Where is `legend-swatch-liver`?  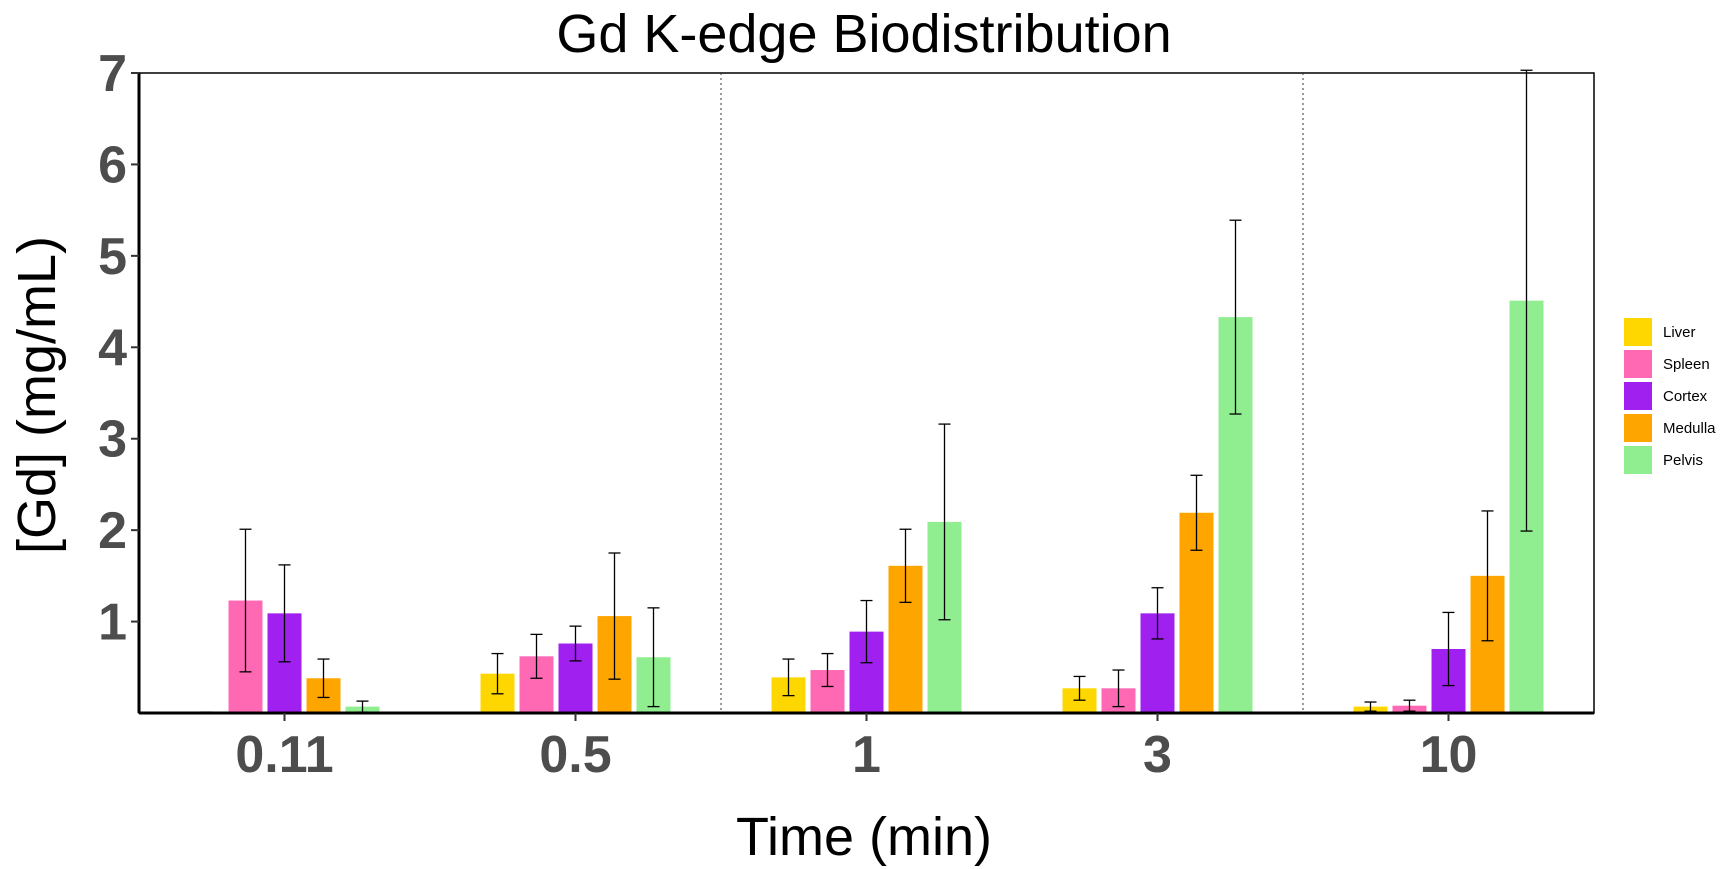
legend-swatch-liver is located at coordinates (1638, 332).